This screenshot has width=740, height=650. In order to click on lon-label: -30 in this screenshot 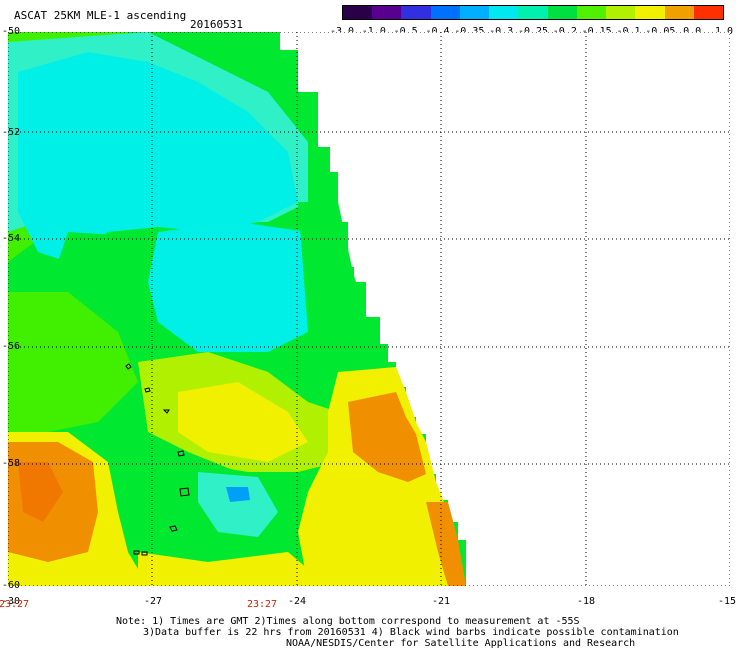, I will do `click(11, 601)`.